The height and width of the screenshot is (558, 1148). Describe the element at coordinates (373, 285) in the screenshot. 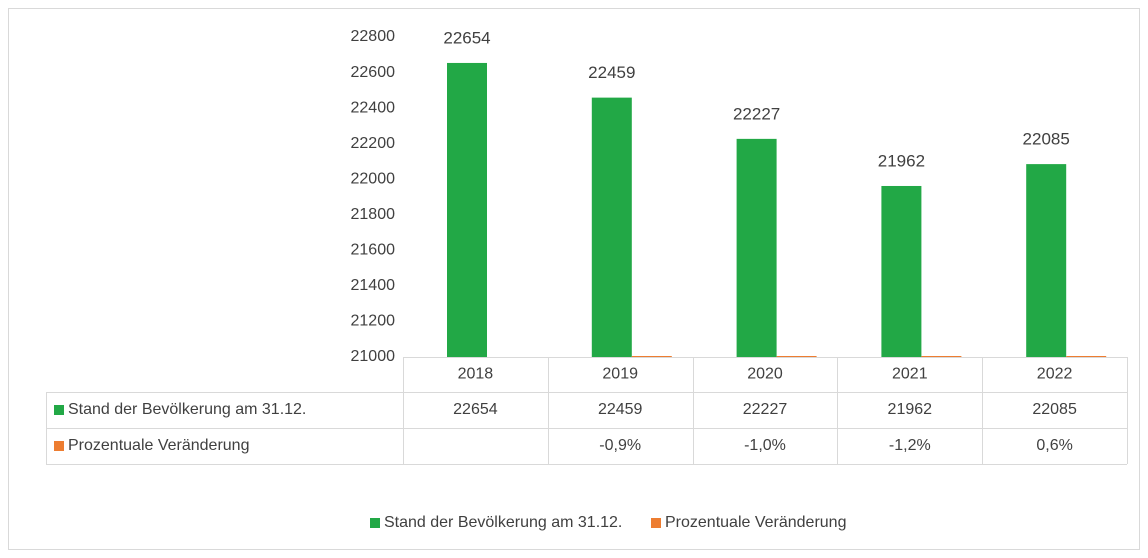

I see `y-tick-label: 21400` at that location.